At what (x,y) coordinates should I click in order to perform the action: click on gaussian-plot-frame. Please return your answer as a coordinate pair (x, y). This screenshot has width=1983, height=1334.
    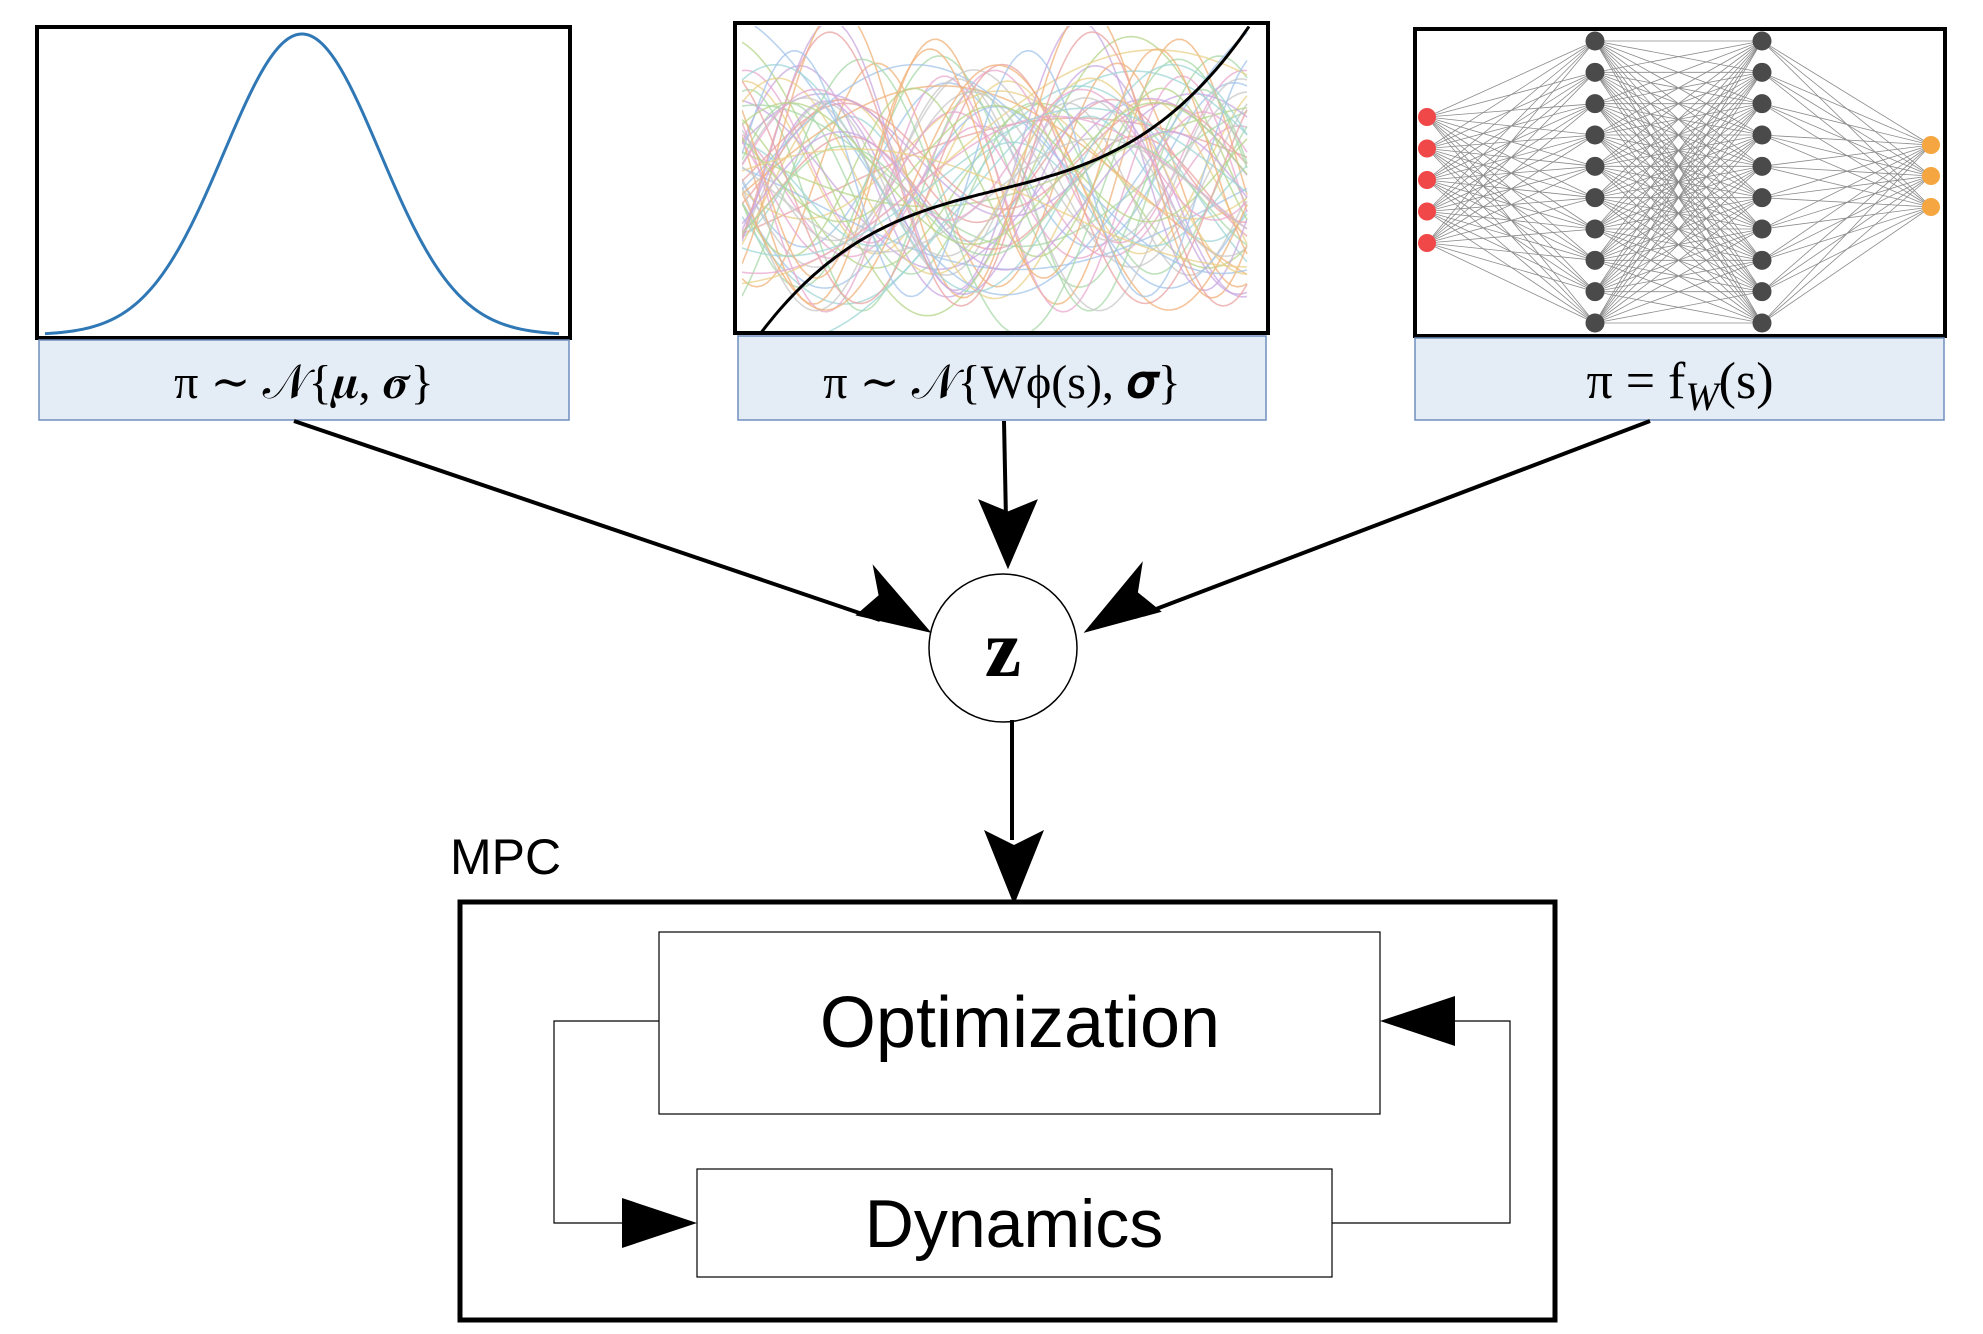
    Looking at the image, I should click on (303, 182).